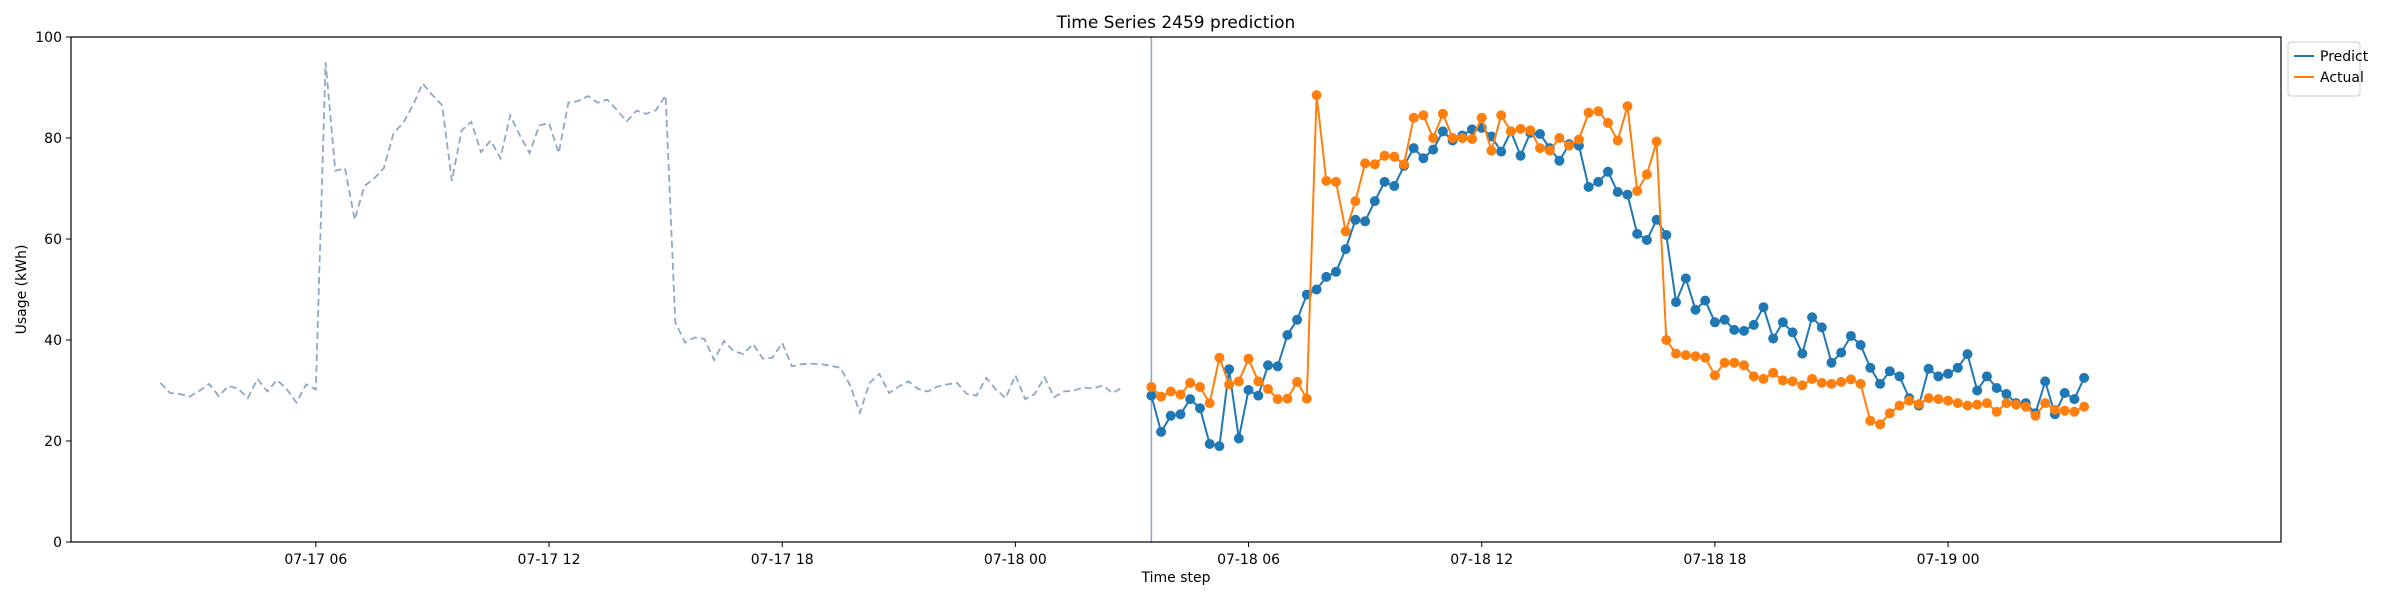 The image size is (2400, 600). Describe the element at coordinates (782, 560) in the screenshot. I see `x-tick-label: 07-17 18` at that location.